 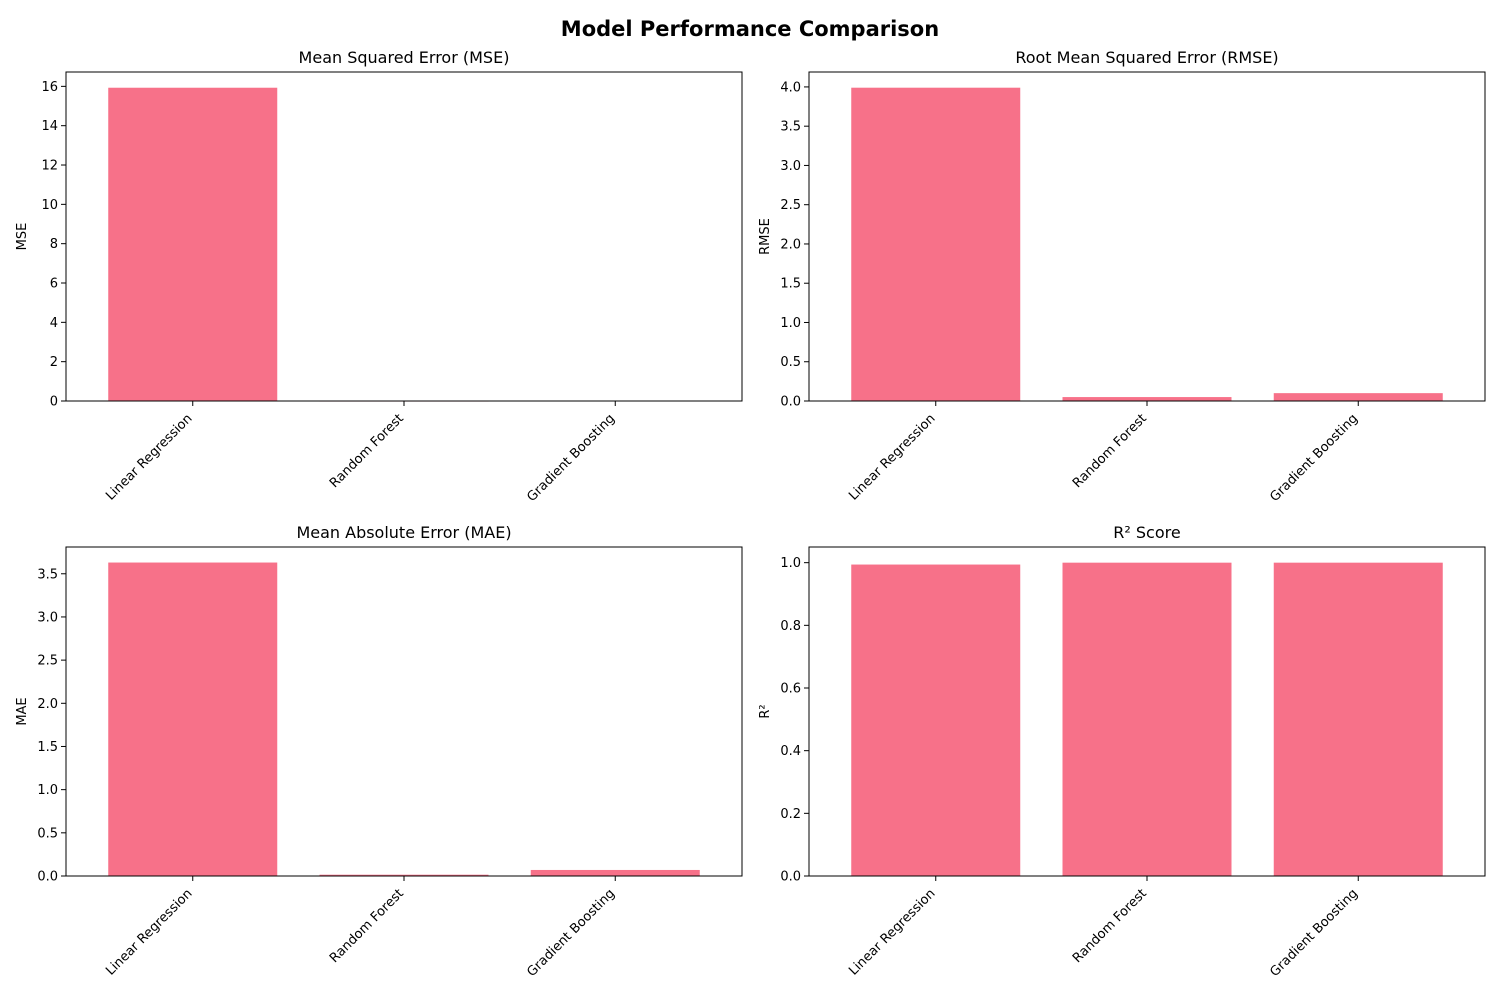 What do you see at coordinates (54, 323) in the screenshot?
I see `y-tick-label: 4` at bounding box center [54, 323].